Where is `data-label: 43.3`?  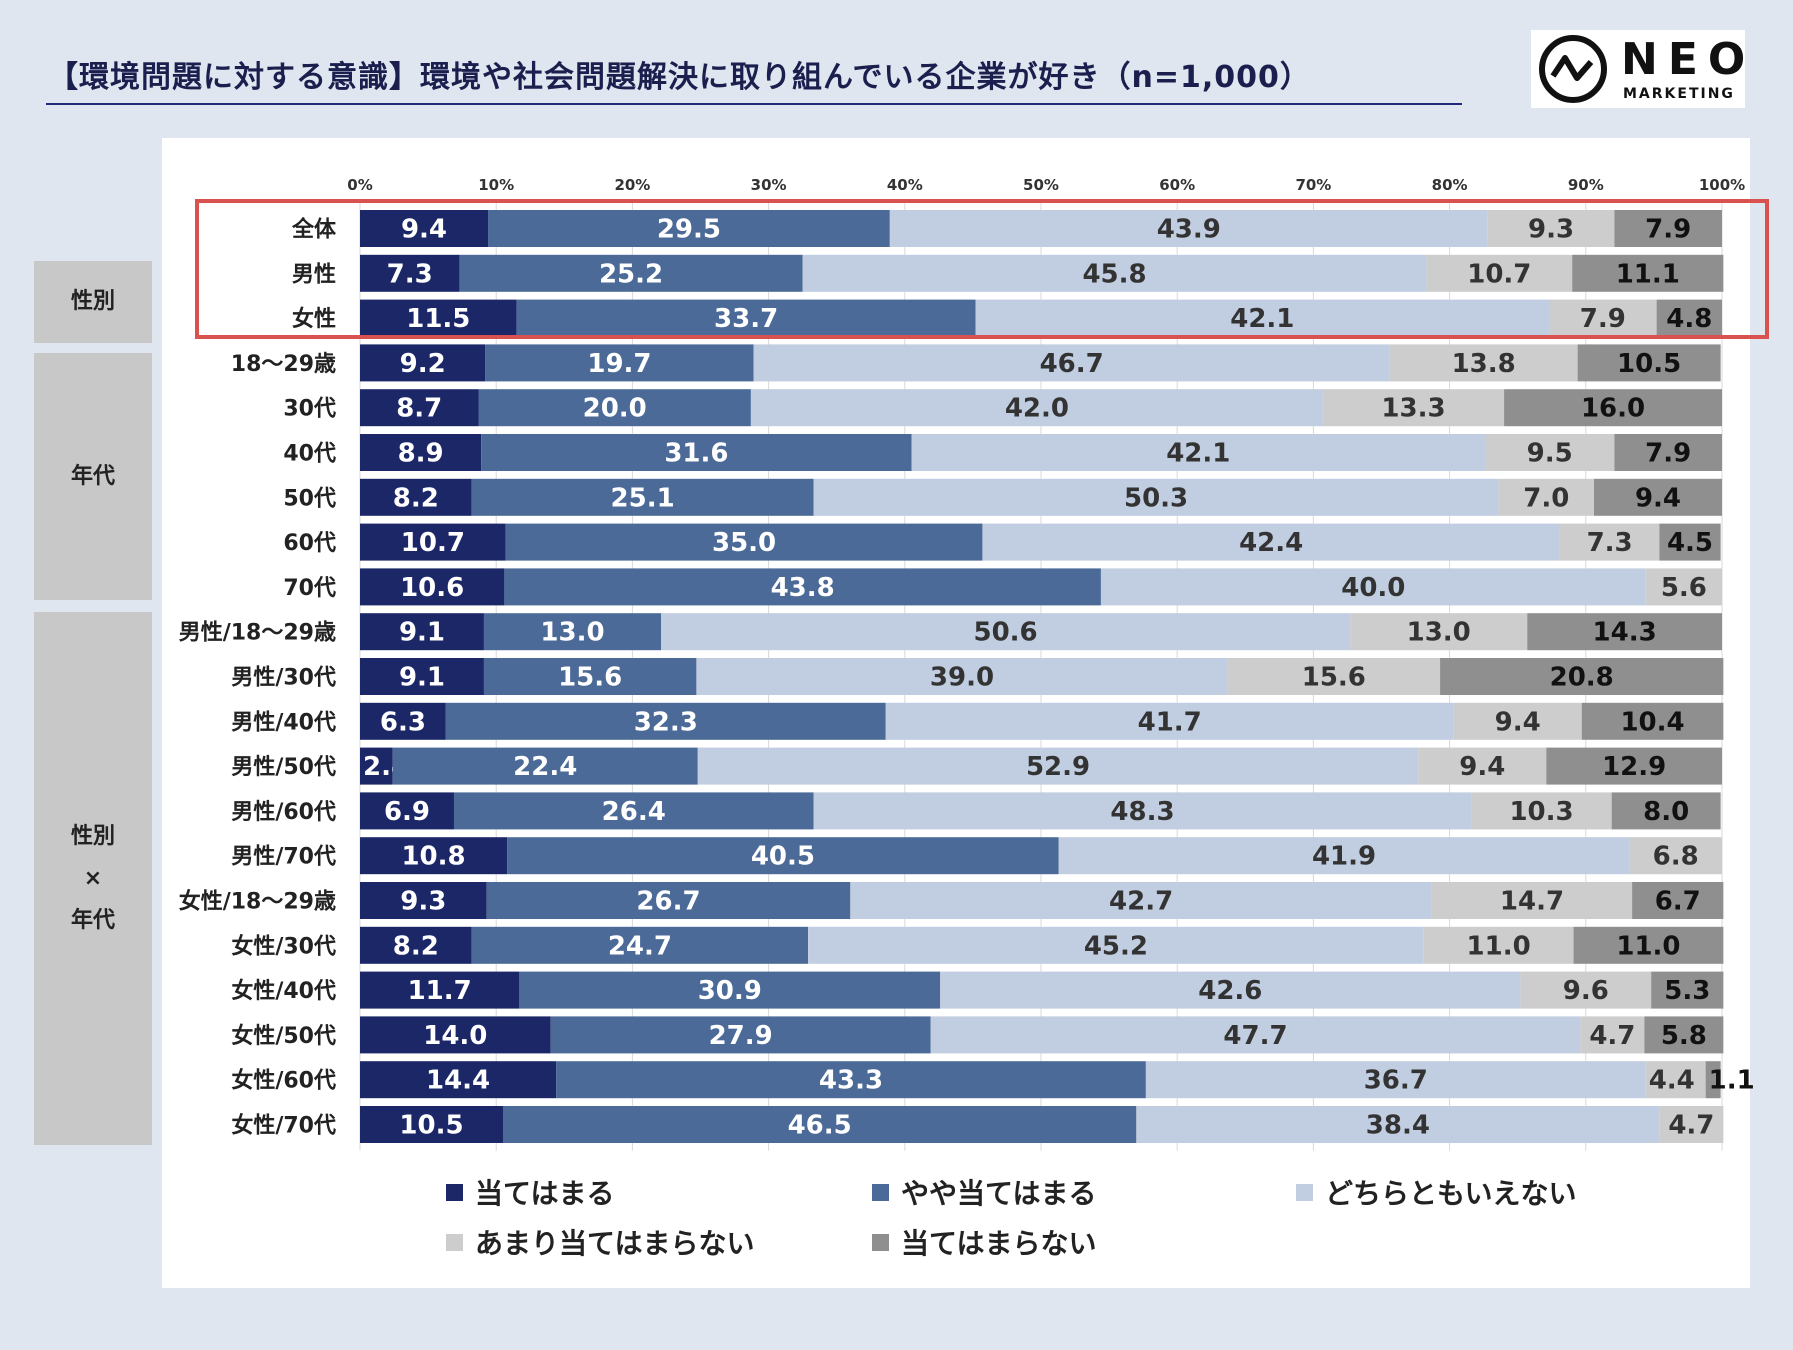
data-label: 43.3 is located at coordinates (851, 1081).